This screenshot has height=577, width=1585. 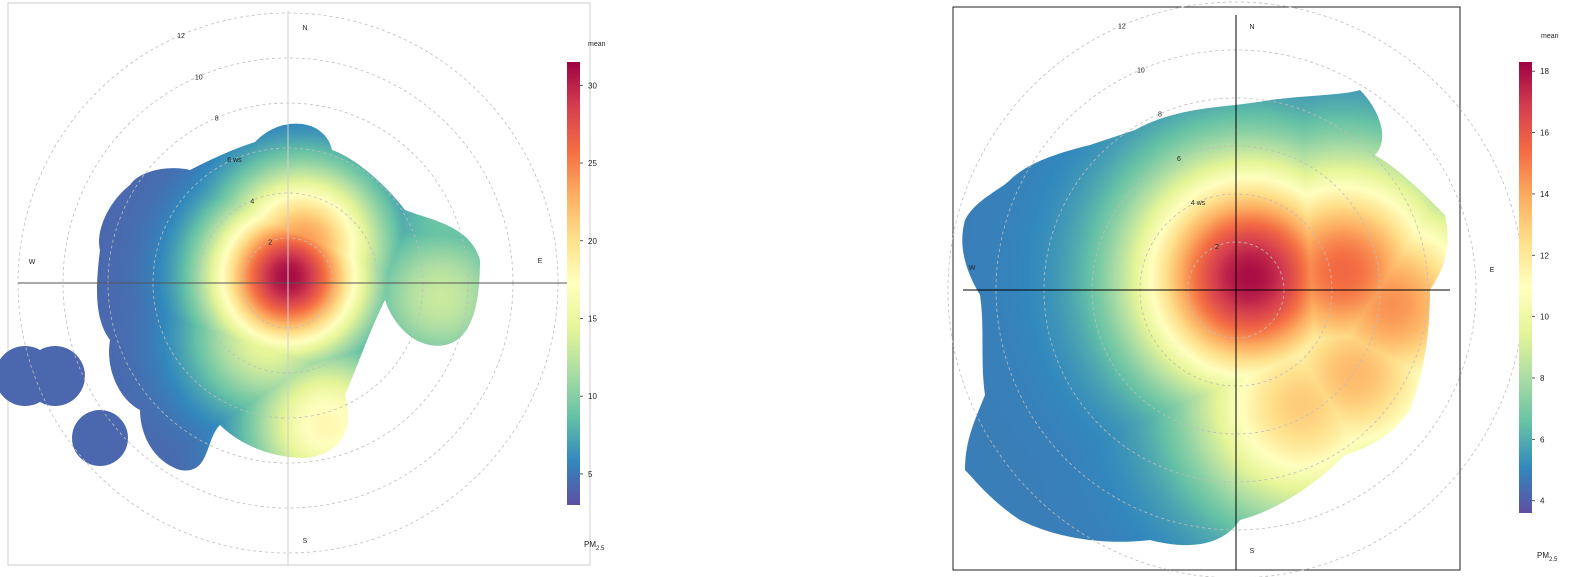 I want to click on colorbar-tick-label: 6, so click(x=1542, y=439).